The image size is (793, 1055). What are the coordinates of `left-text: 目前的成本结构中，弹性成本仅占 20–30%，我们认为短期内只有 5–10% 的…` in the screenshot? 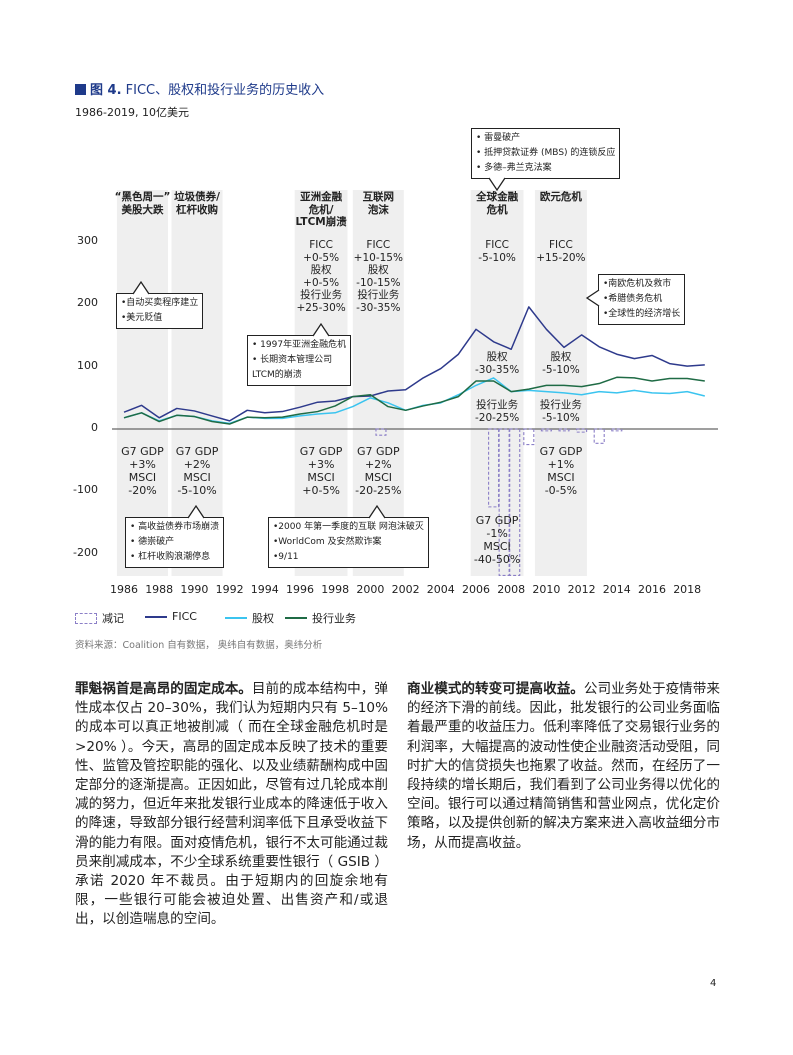 It's located at (232, 804).